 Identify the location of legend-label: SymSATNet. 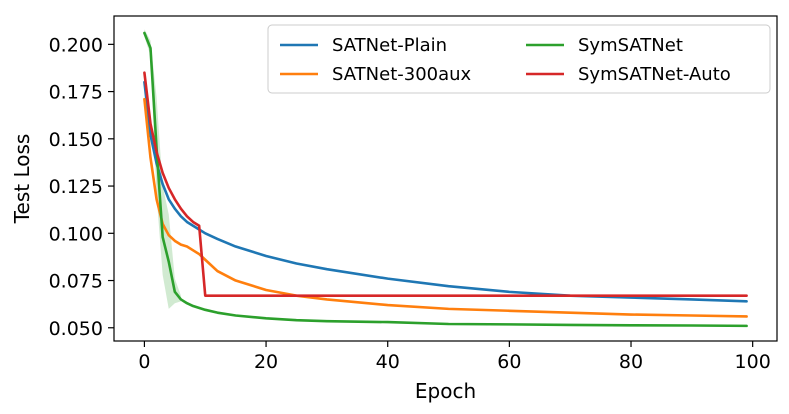
(630, 45).